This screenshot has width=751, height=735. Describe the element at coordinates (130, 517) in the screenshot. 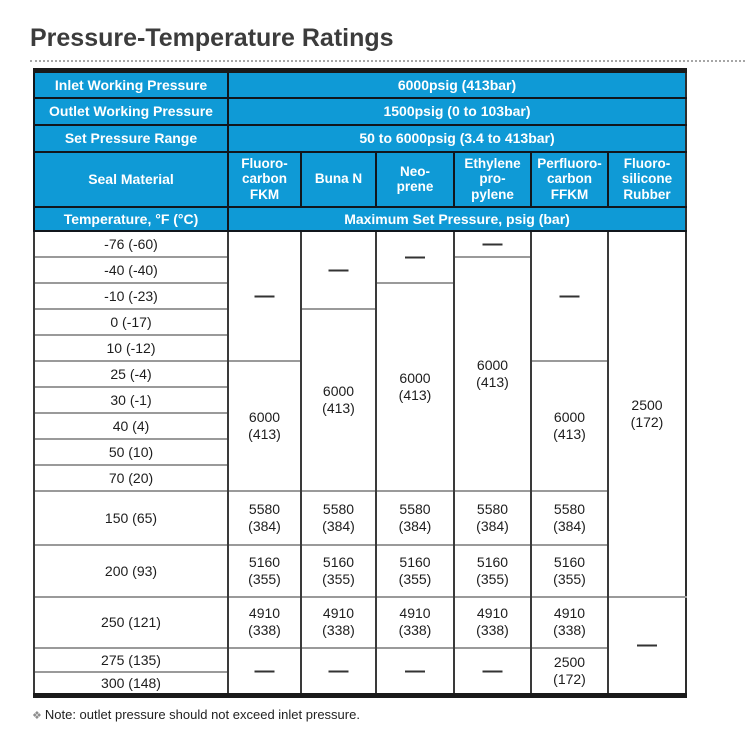

I see `temperature-cell: 150 (65)` at that location.